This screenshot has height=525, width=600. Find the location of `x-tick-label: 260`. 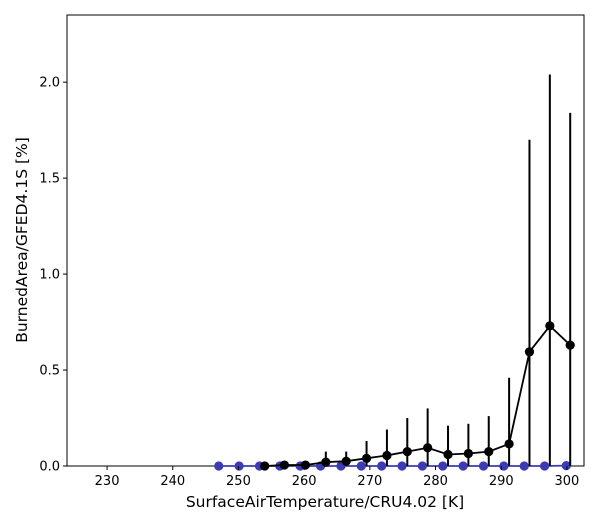

x-tick-label: 260 is located at coordinates (304, 481).